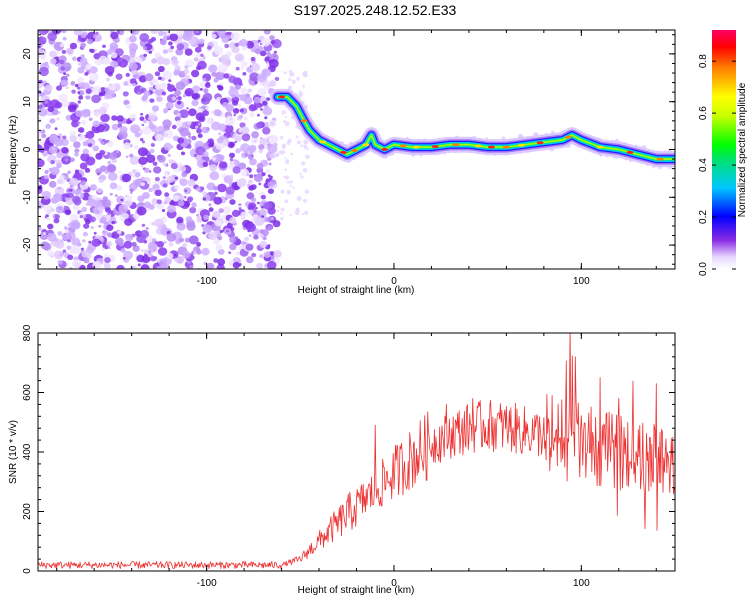  What do you see at coordinates (703, 269) in the screenshot?
I see `colorbar-tick-label: 0.0` at bounding box center [703, 269].